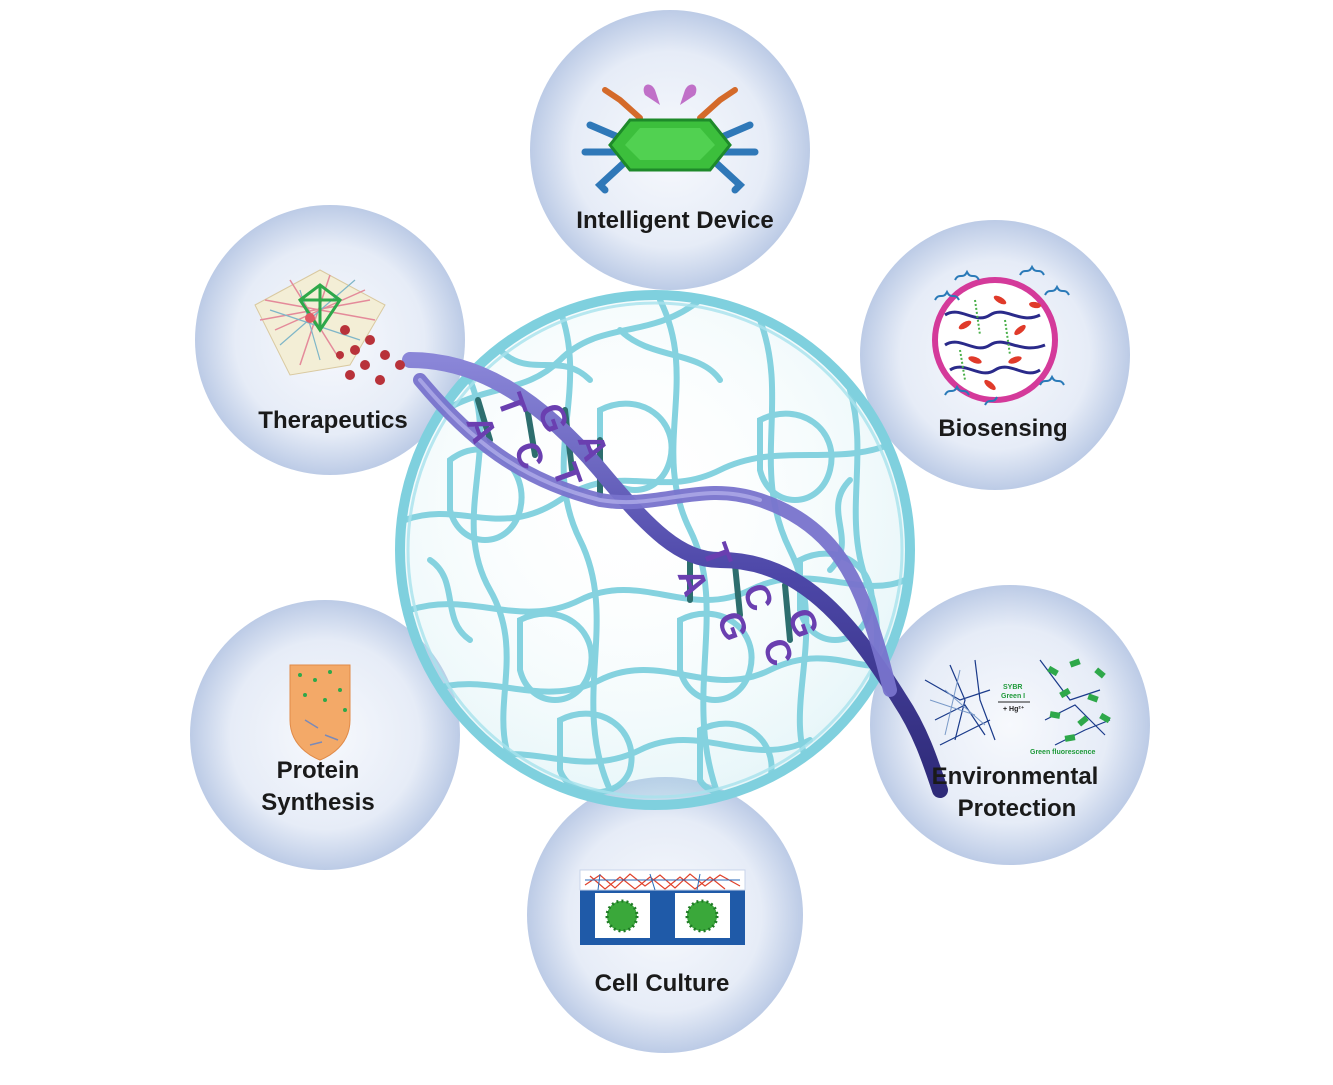 The width and height of the screenshot is (1333, 1085). Describe the element at coordinates (1001, 335) in the screenshot. I see `biosensing-vesicle-icon` at that location.